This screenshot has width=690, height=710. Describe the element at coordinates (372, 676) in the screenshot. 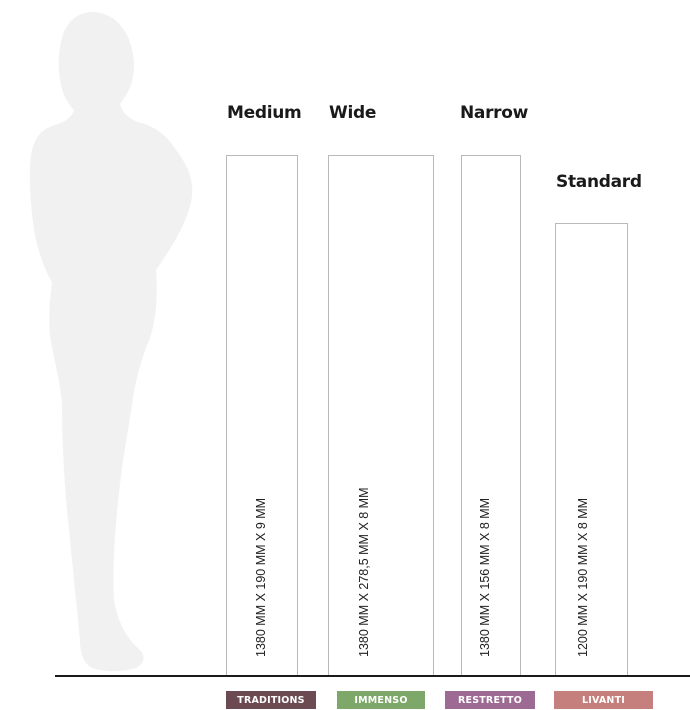

I see `floor-line` at that location.